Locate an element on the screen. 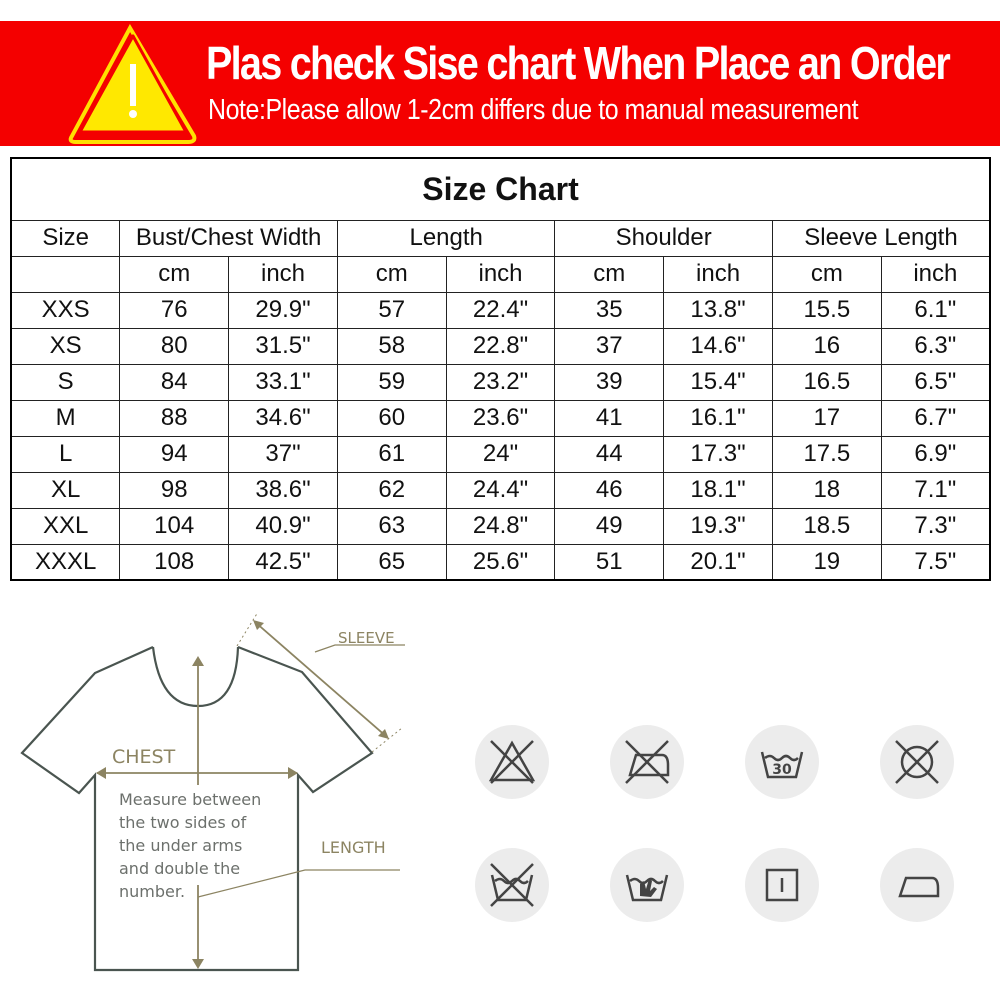 Image resolution: width=1000 pixels, height=1000 pixels. length-label: LENGTH is located at coordinates (353, 847).